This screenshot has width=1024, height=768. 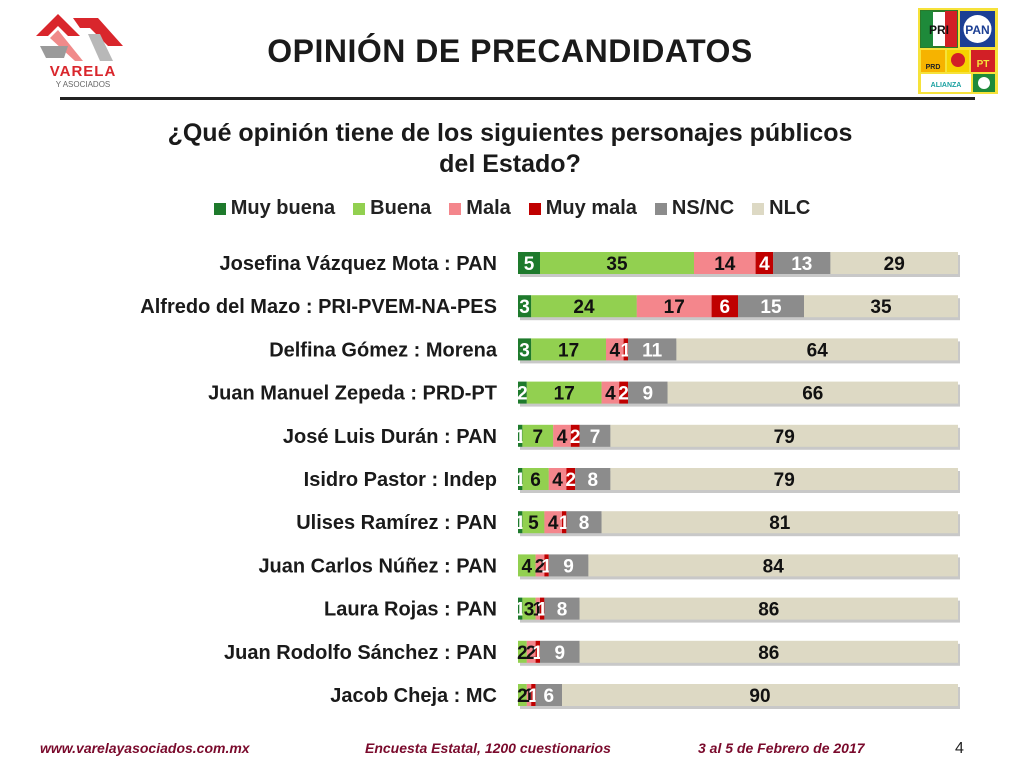 I want to click on logo-pri-label: PRI, so click(x=939, y=30).